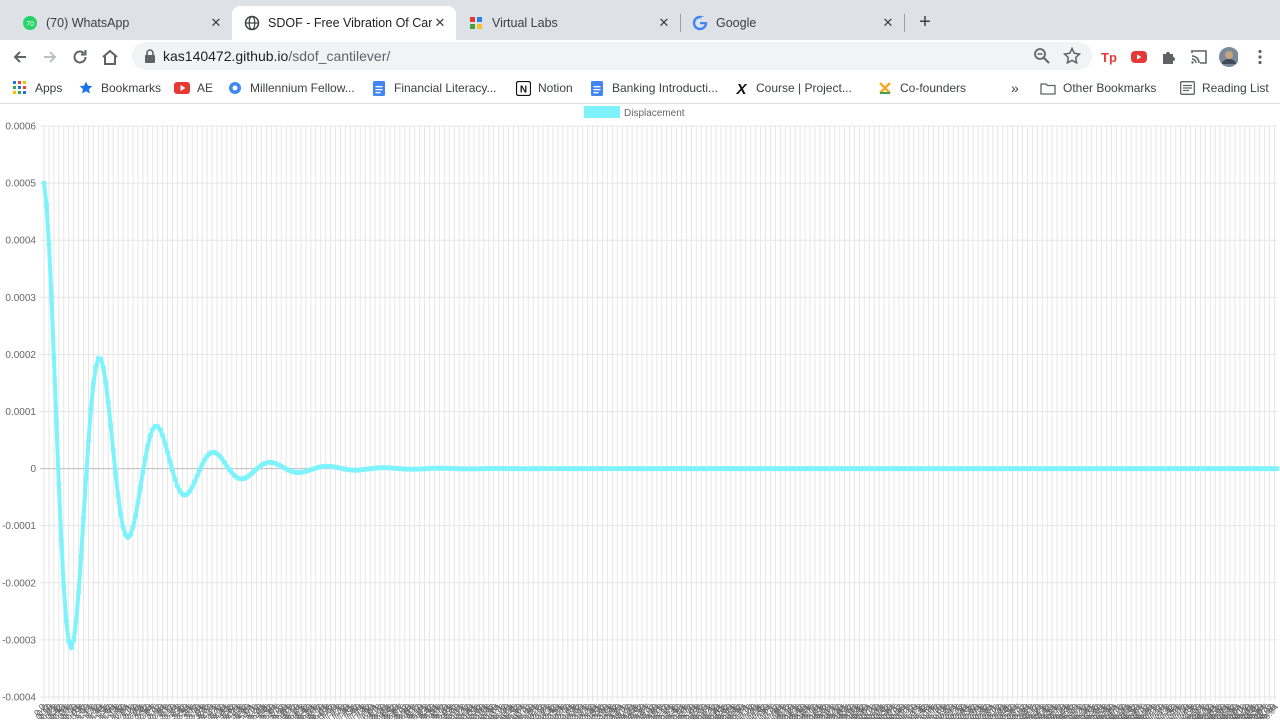 This screenshot has width=1280, height=724. I want to click on globe-icon, so click(252, 23).